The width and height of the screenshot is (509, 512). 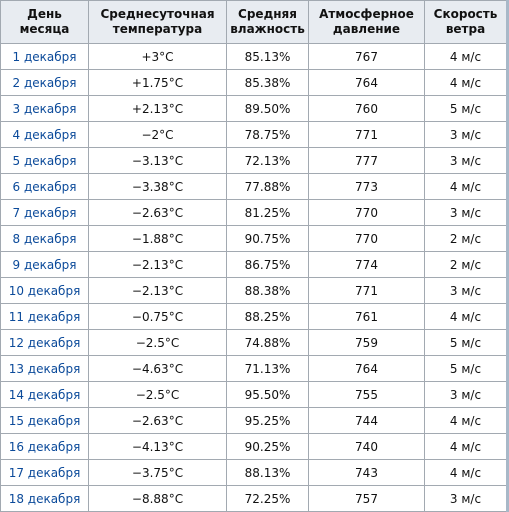 I want to click on date-link: 16 декабря, so click(x=44, y=446).